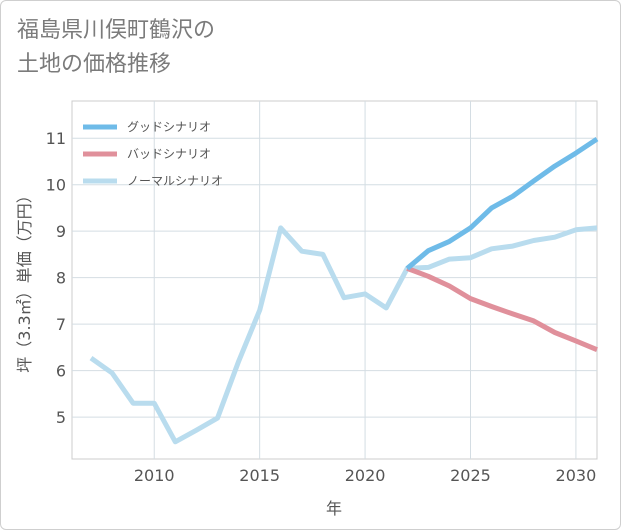 This screenshot has height=530, width=621. Describe the element at coordinates (169, 127) in the screenshot. I see `legend-label-0: グッドシナリオ` at that location.